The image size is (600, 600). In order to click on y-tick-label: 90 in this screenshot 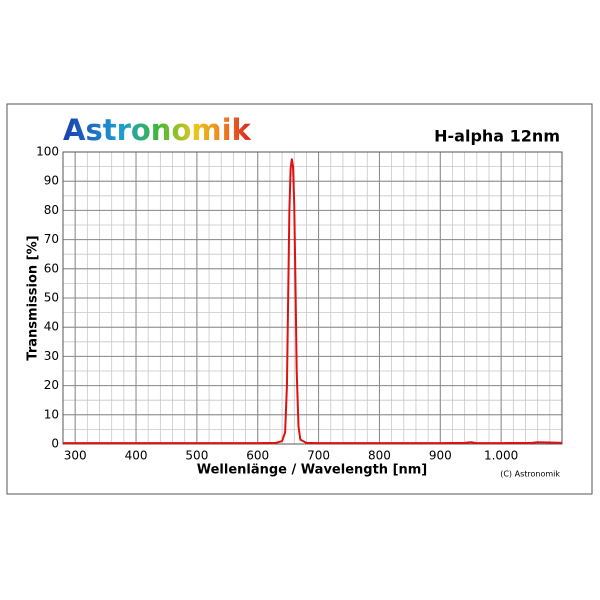, I will do `click(51, 181)`.